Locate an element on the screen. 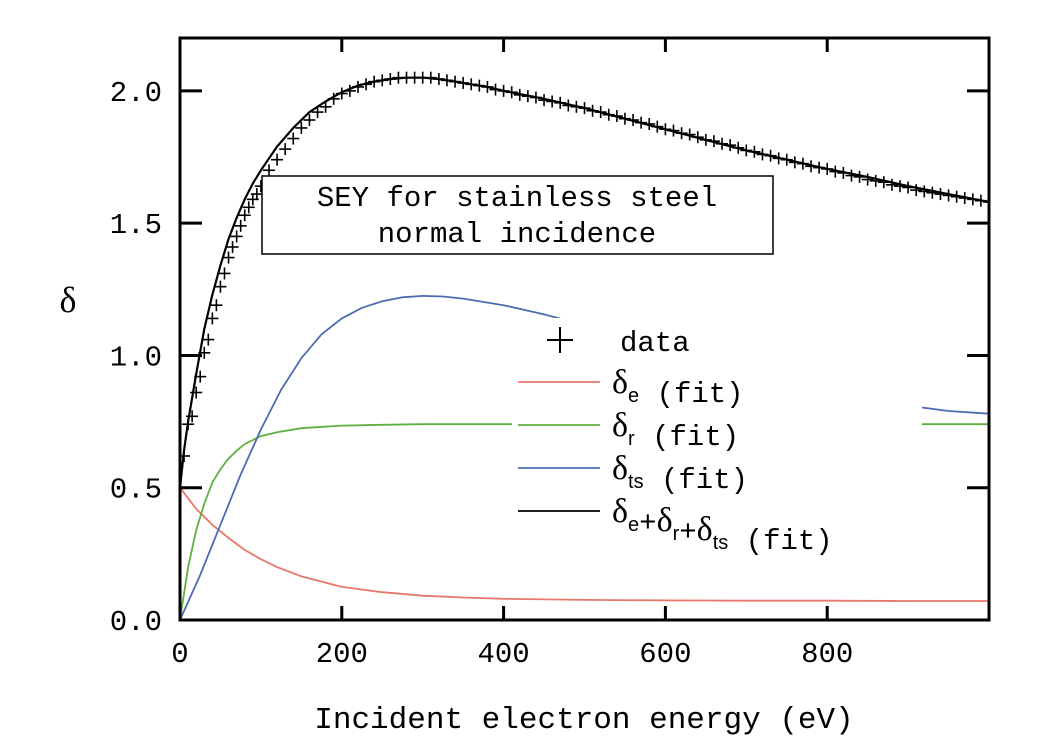  y-axis-title: δ is located at coordinates (68, 300).